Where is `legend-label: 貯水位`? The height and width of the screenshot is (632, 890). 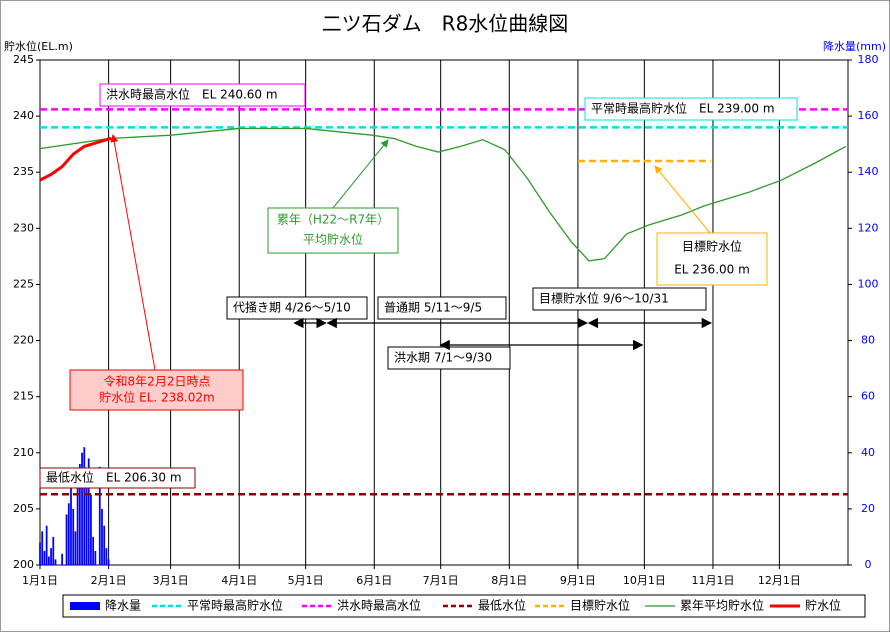 legend-label: 貯水位 is located at coordinates (823, 605).